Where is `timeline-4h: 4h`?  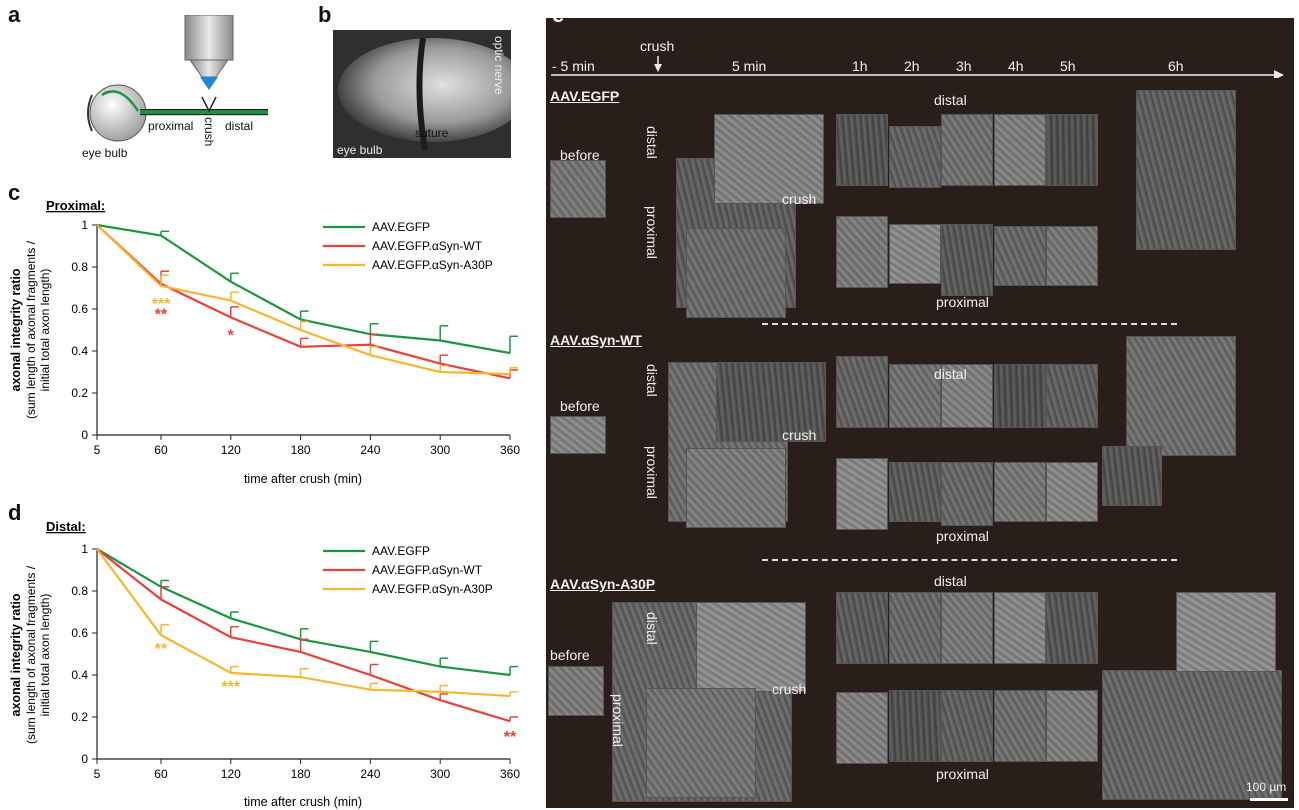
timeline-4h: 4h is located at coordinates (1016, 66).